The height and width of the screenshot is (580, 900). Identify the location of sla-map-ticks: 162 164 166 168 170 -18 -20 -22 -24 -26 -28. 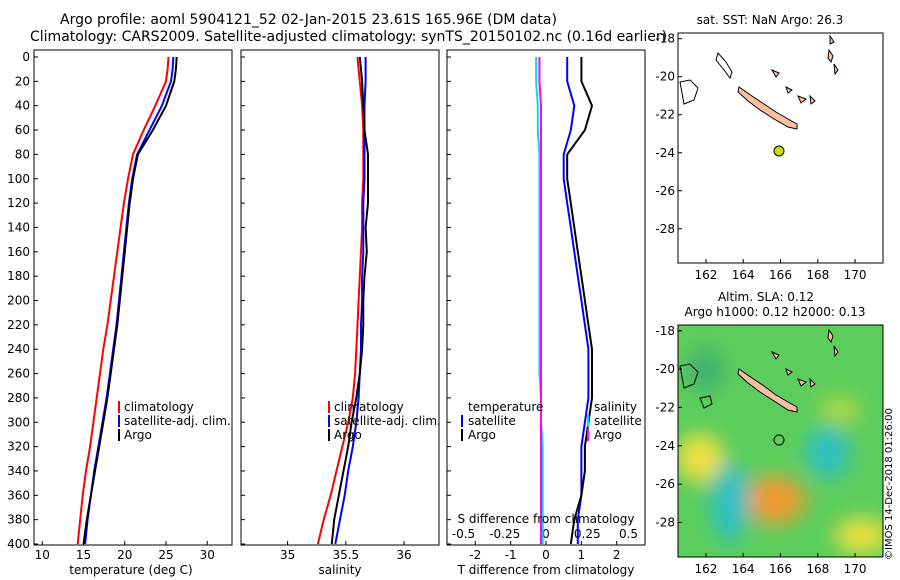
(760, 450).